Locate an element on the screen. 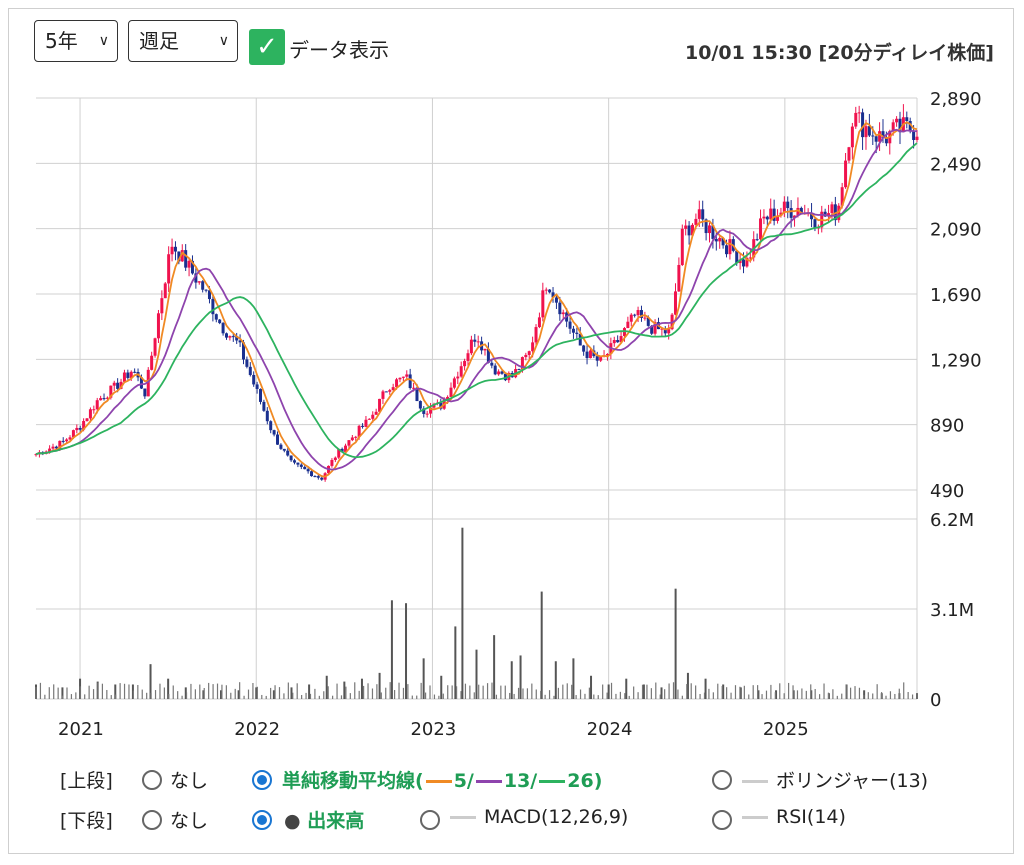  rsi-radio is located at coordinates (722, 820).